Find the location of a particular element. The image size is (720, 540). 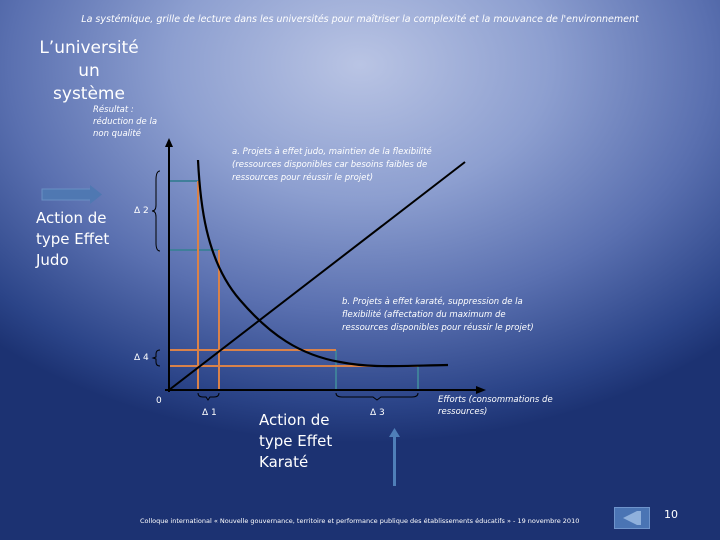

right-arrow-icon is located at coordinates (71, 194).